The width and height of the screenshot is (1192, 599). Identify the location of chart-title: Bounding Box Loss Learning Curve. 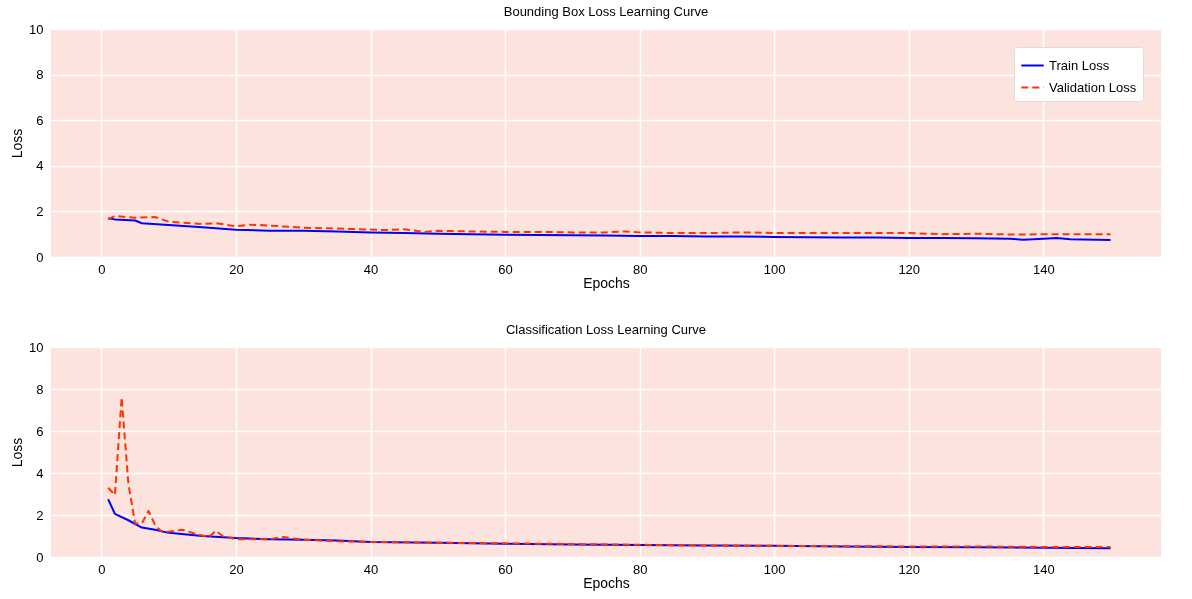
(606, 11).